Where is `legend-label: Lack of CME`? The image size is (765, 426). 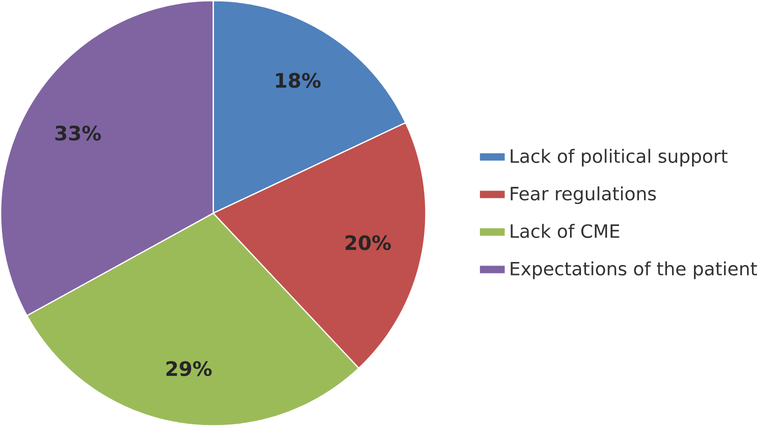 legend-label: Lack of CME is located at coordinates (565, 231).